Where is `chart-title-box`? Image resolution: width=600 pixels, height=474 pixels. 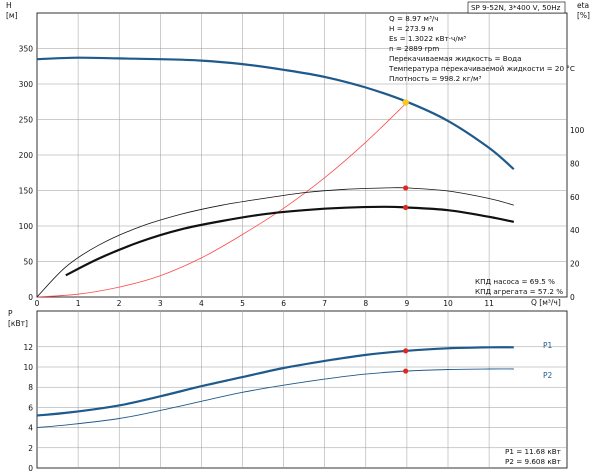 chart-title-box is located at coordinates (516, 7).